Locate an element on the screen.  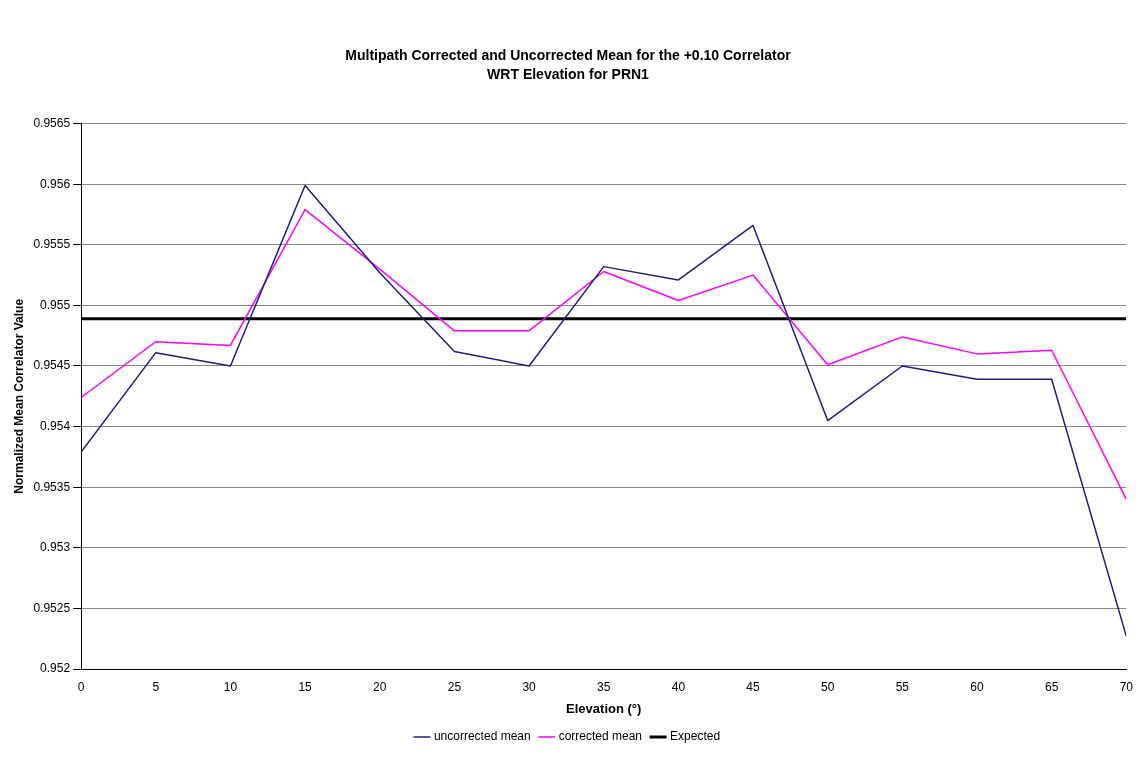
y-tick-label: 0.9555 is located at coordinates (52, 244).